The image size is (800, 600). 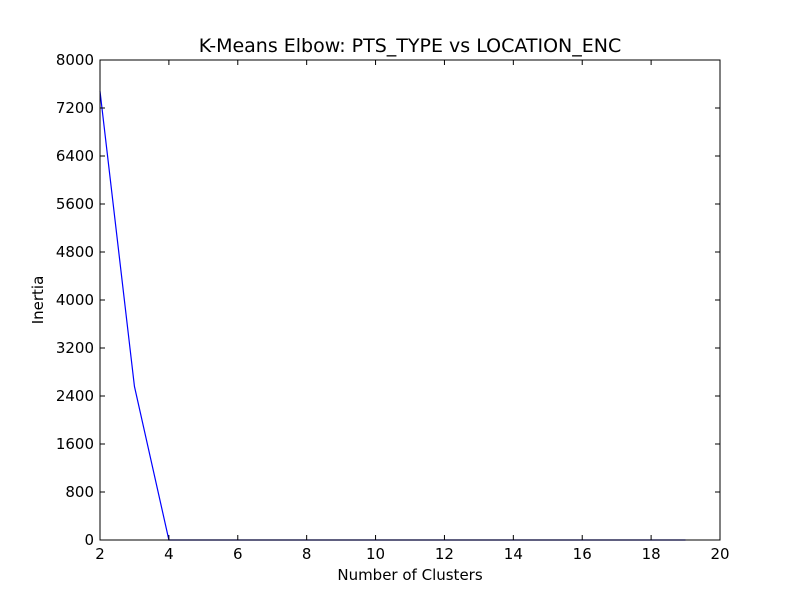 I want to click on y-tick-label: 5600, so click(x=75, y=204).